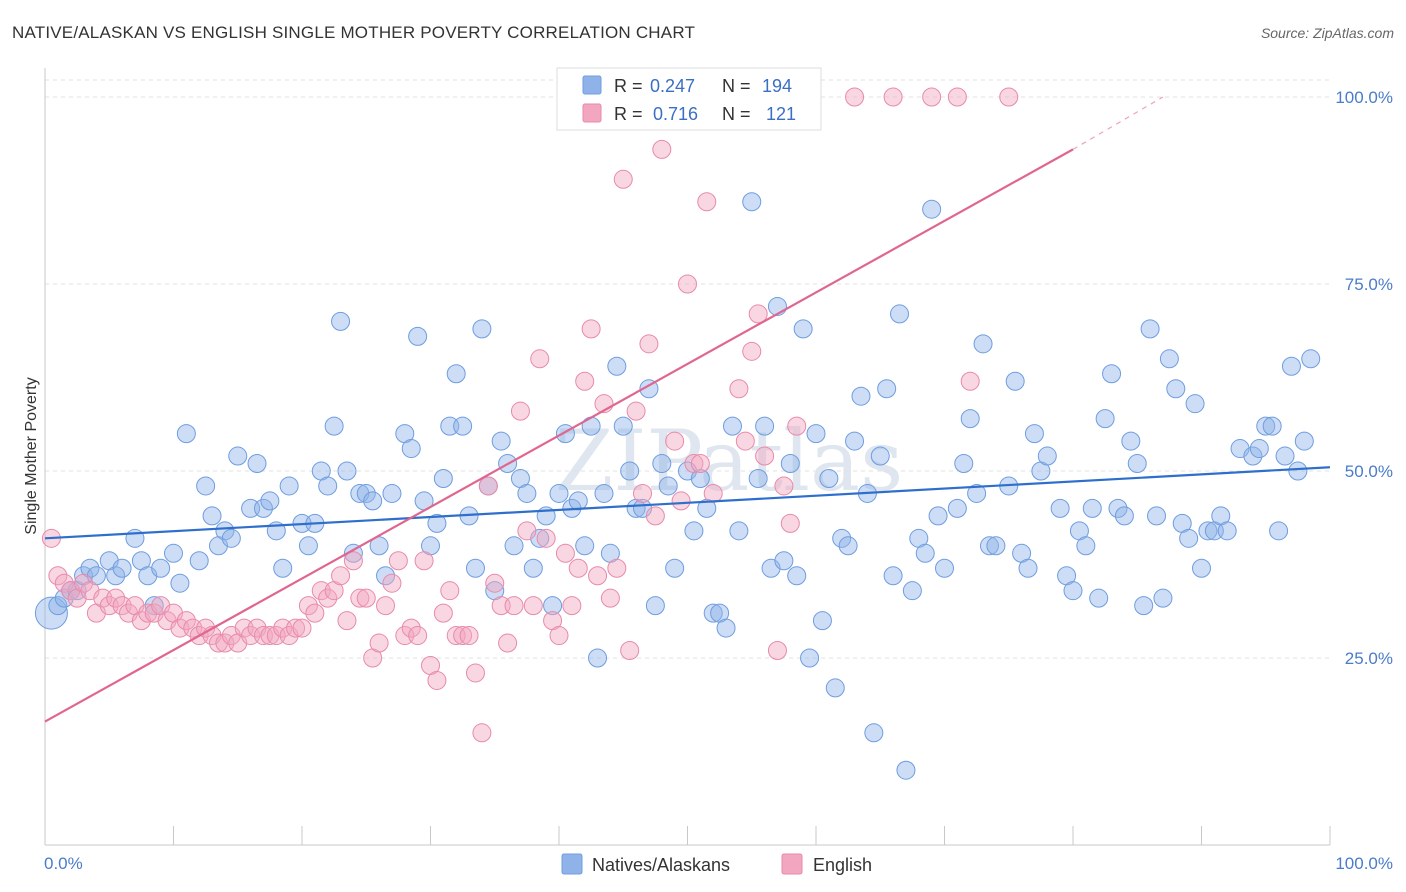 This screenshot has width=1406, height=892. Describe the element at coordinates (572, 864) in the screenshot. I see `bottom-legend-swatch-natives` at that location.